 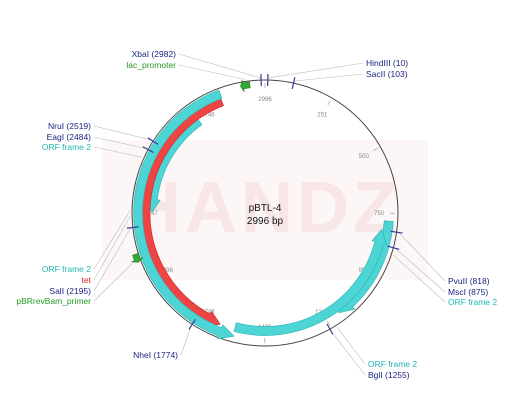 What do you see at coordinates (396, 232) in the screenshot?
I see `enzyme-site-pvuii` at bounding box center [396, 232].